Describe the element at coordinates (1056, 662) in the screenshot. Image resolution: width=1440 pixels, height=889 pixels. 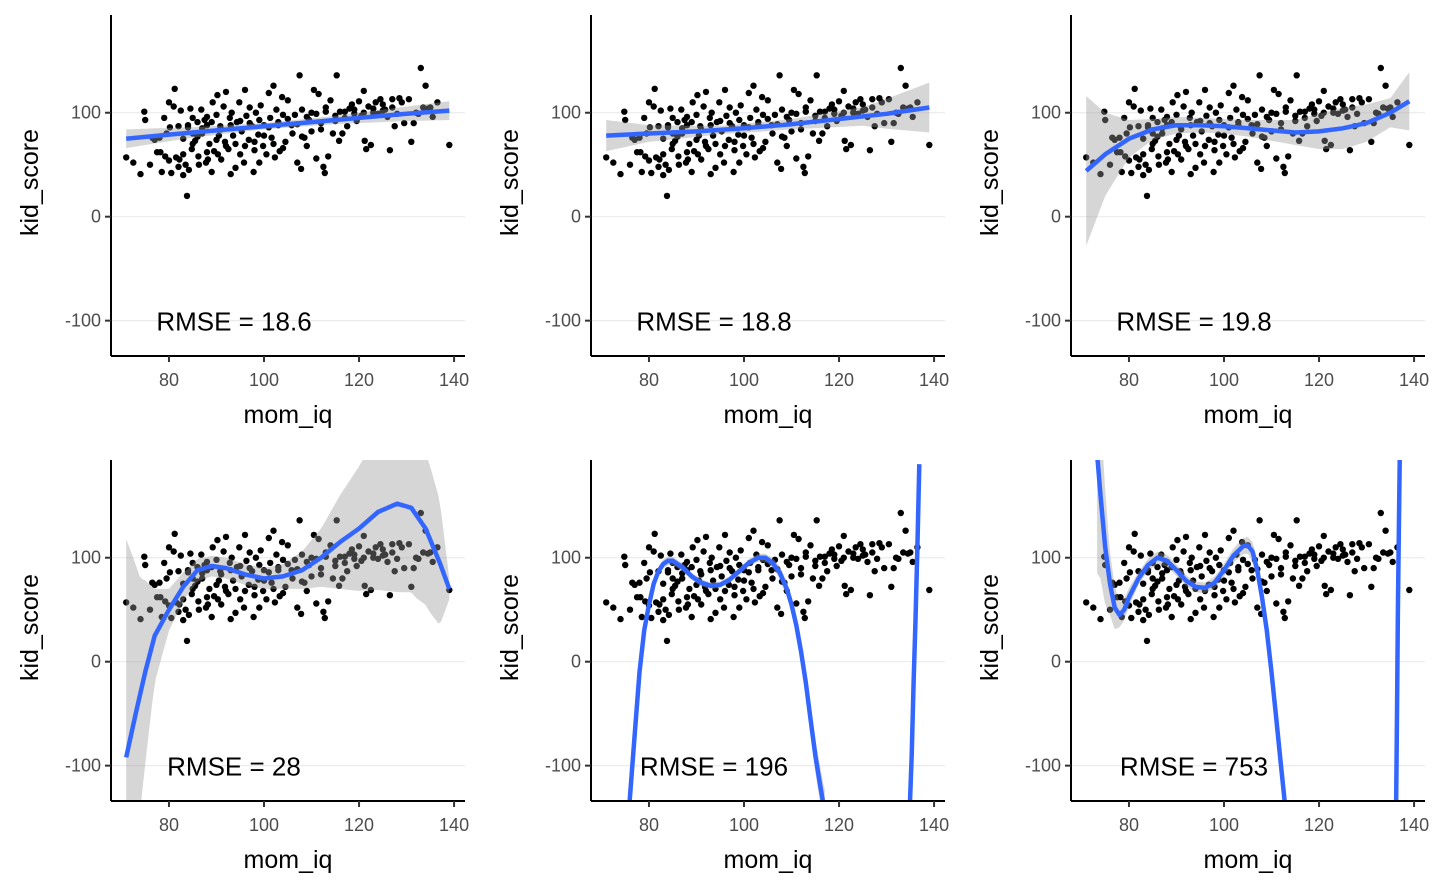
I see `y-tick-label: 0` at that location.